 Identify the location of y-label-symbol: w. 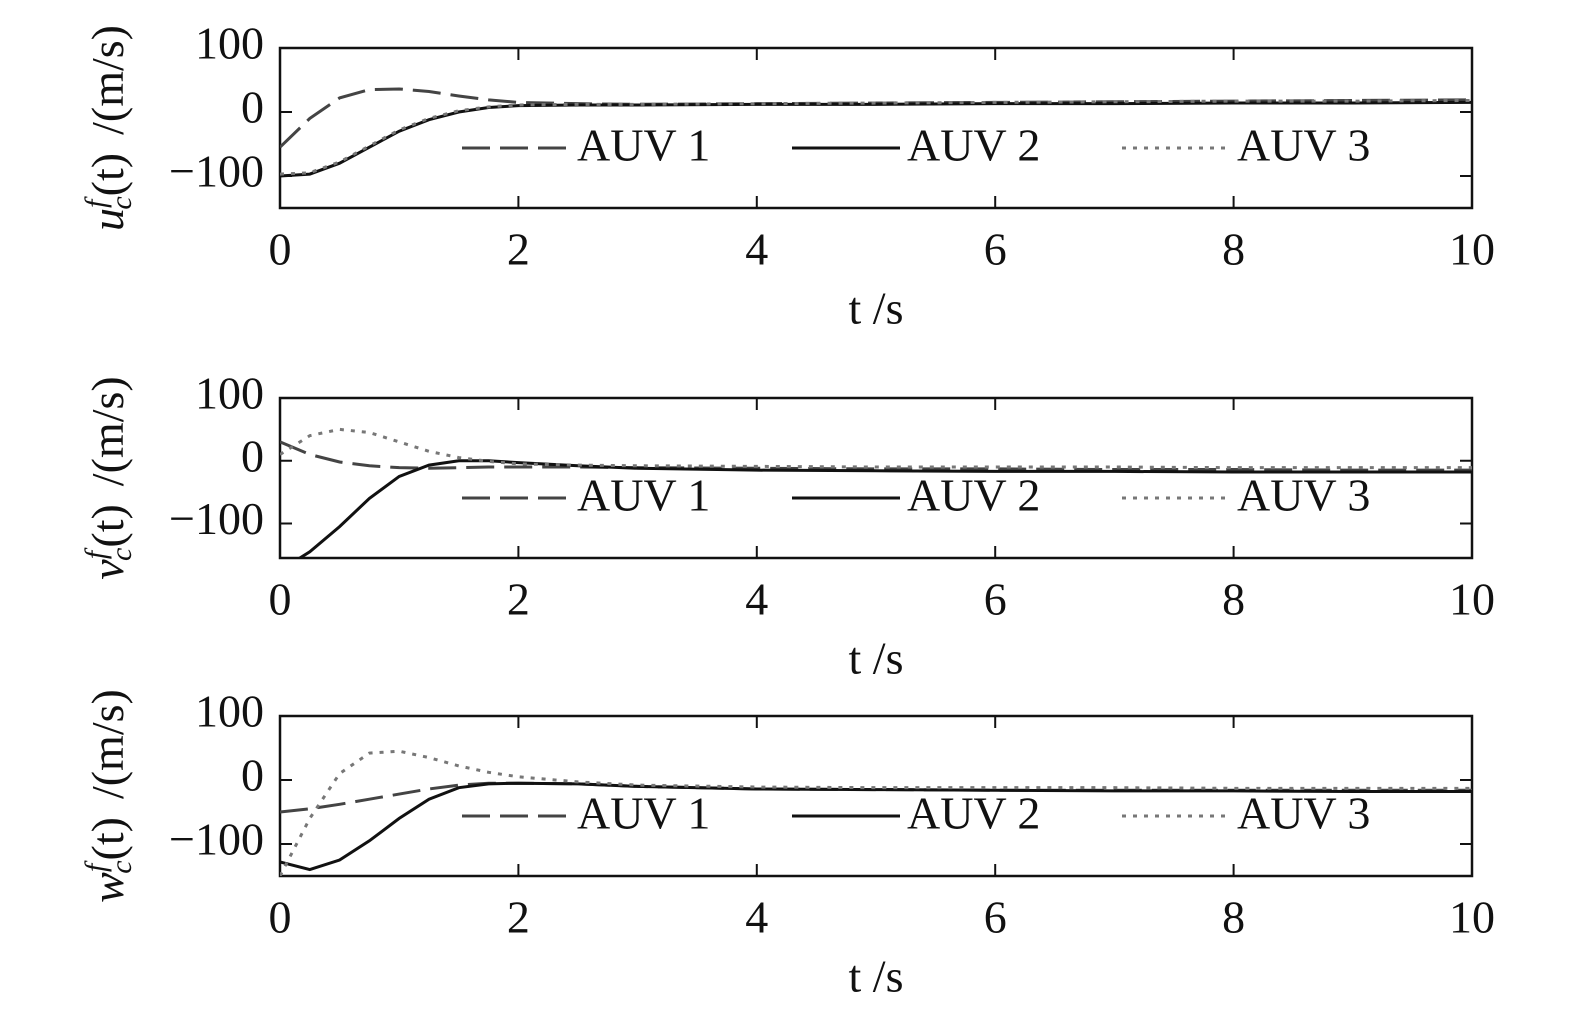
(107, 887).